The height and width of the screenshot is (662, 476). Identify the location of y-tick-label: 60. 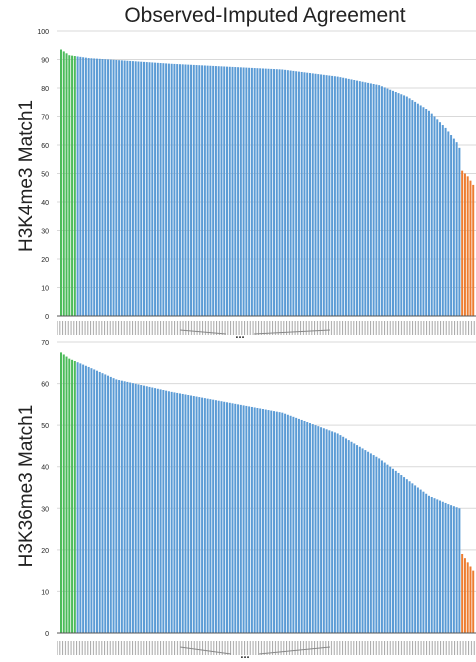
(45, 146).